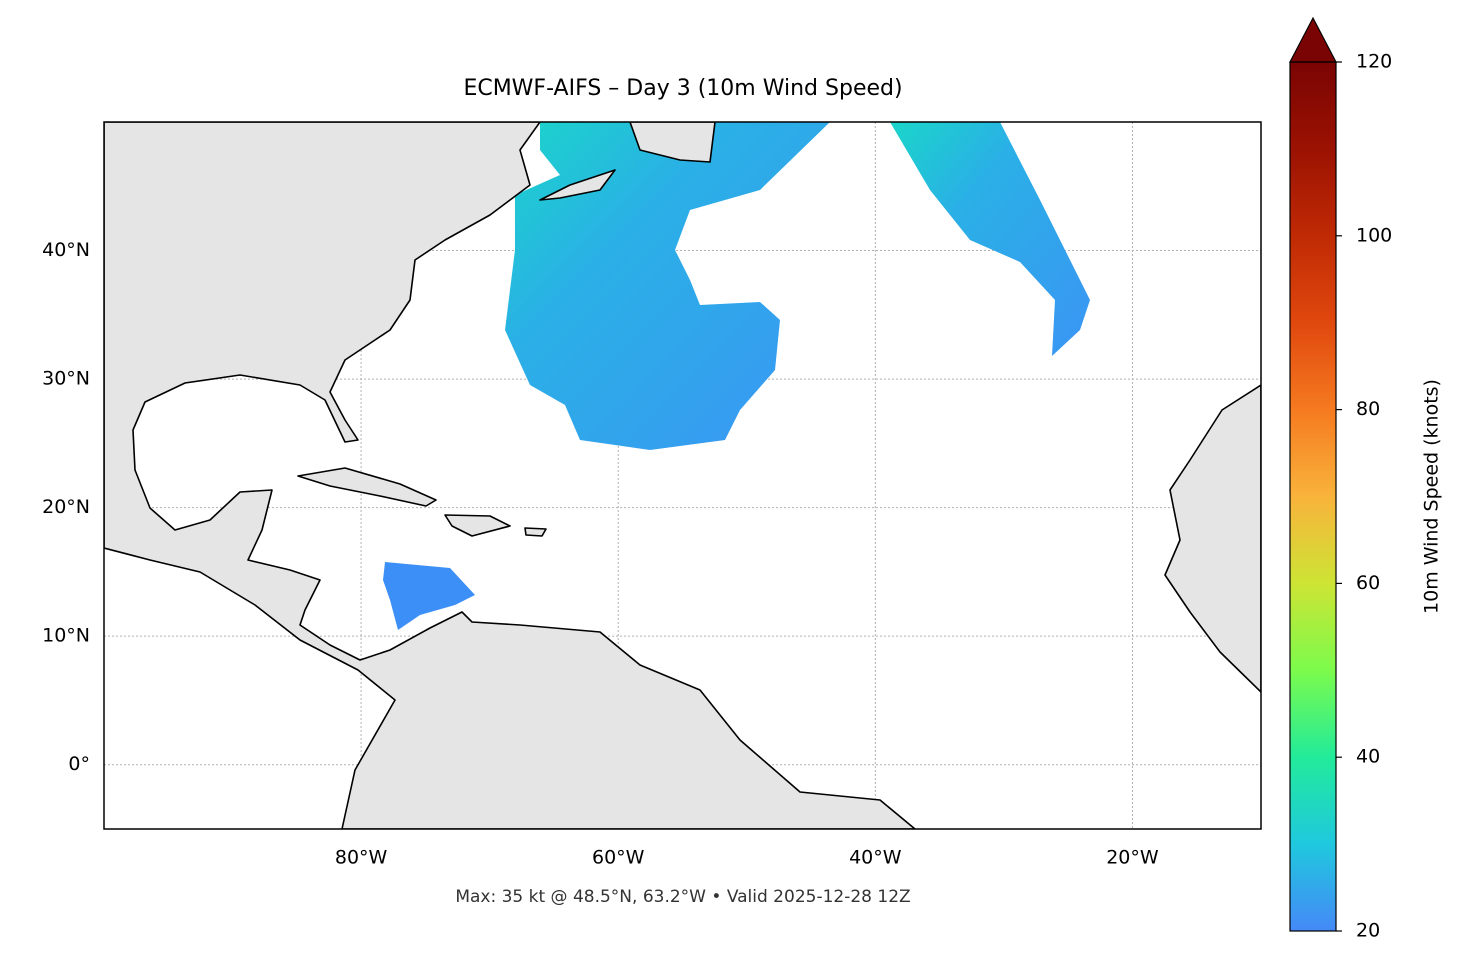 The height and width of the screenshot is (969, 1466). I want to click on x-tick-label: 20°W, so click(1132, 858).